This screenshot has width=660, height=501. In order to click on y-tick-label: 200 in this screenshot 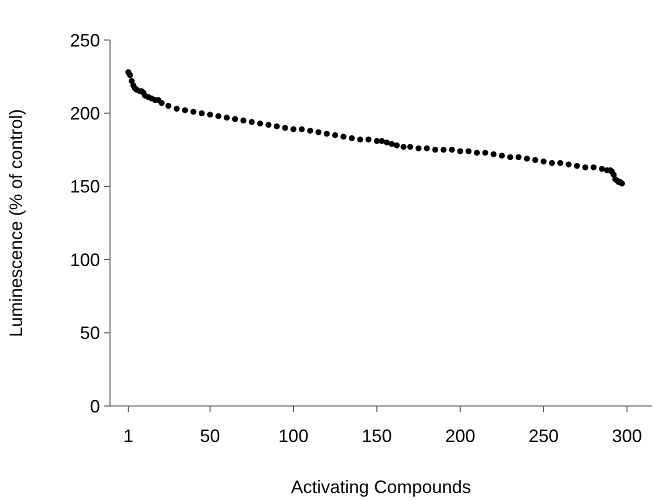, I will do `click(85, 114)`.